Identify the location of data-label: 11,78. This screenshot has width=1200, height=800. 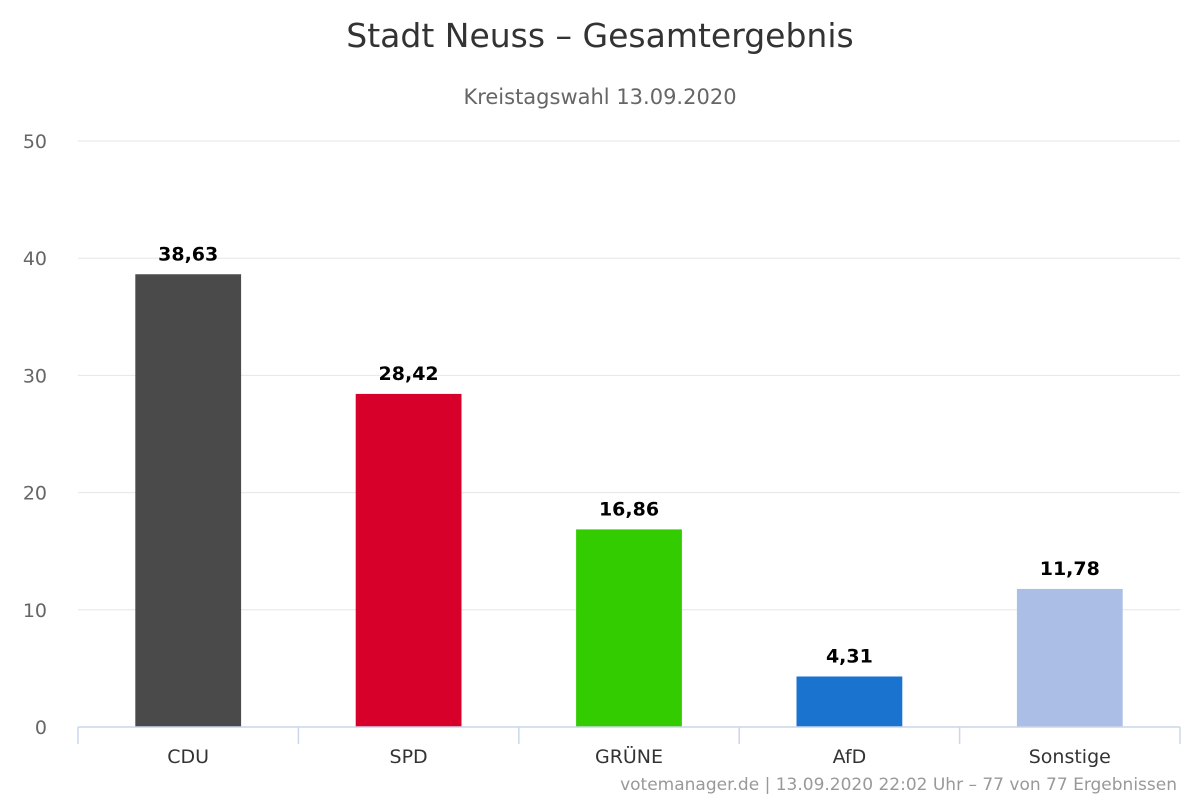
(1070, 569).